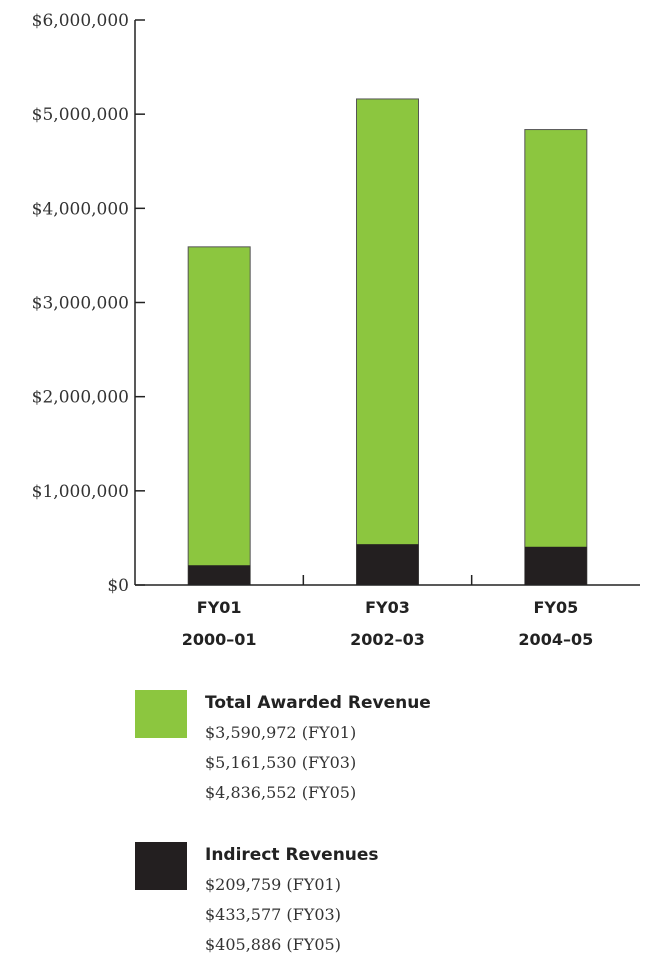 This screenshot has height=960, width=647. What do you see at coordinates (292, 855) in the screenshot?
I see `legend-title-indirect: Indirect Revenues` at bounding box center [292, 855].